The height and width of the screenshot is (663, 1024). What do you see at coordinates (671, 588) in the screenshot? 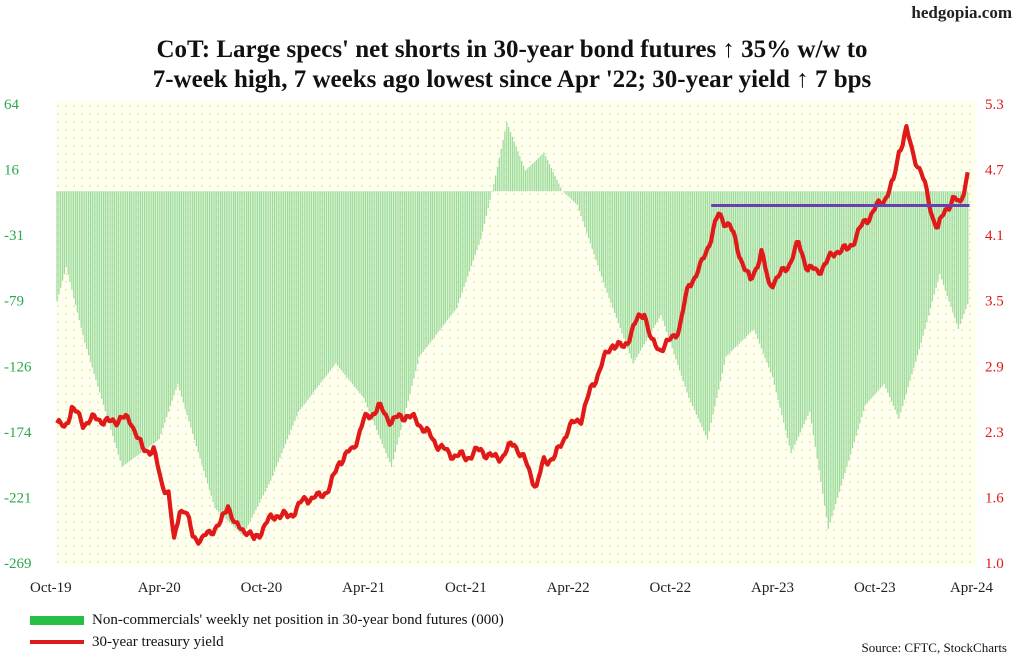
I see `x-axis-tick-label: Oct-22` at bounding box center [671, 588].